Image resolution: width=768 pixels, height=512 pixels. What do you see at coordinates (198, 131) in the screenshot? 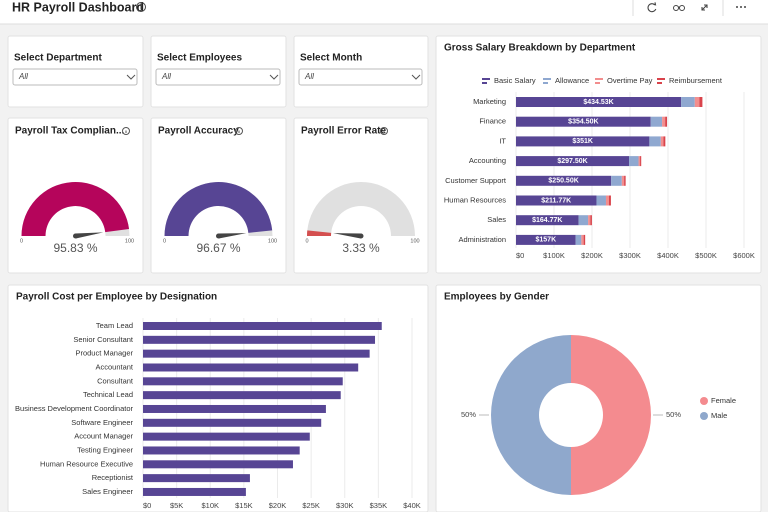
I see `chart-title: Payroll Accuracy` at bounding box center [198, 131].